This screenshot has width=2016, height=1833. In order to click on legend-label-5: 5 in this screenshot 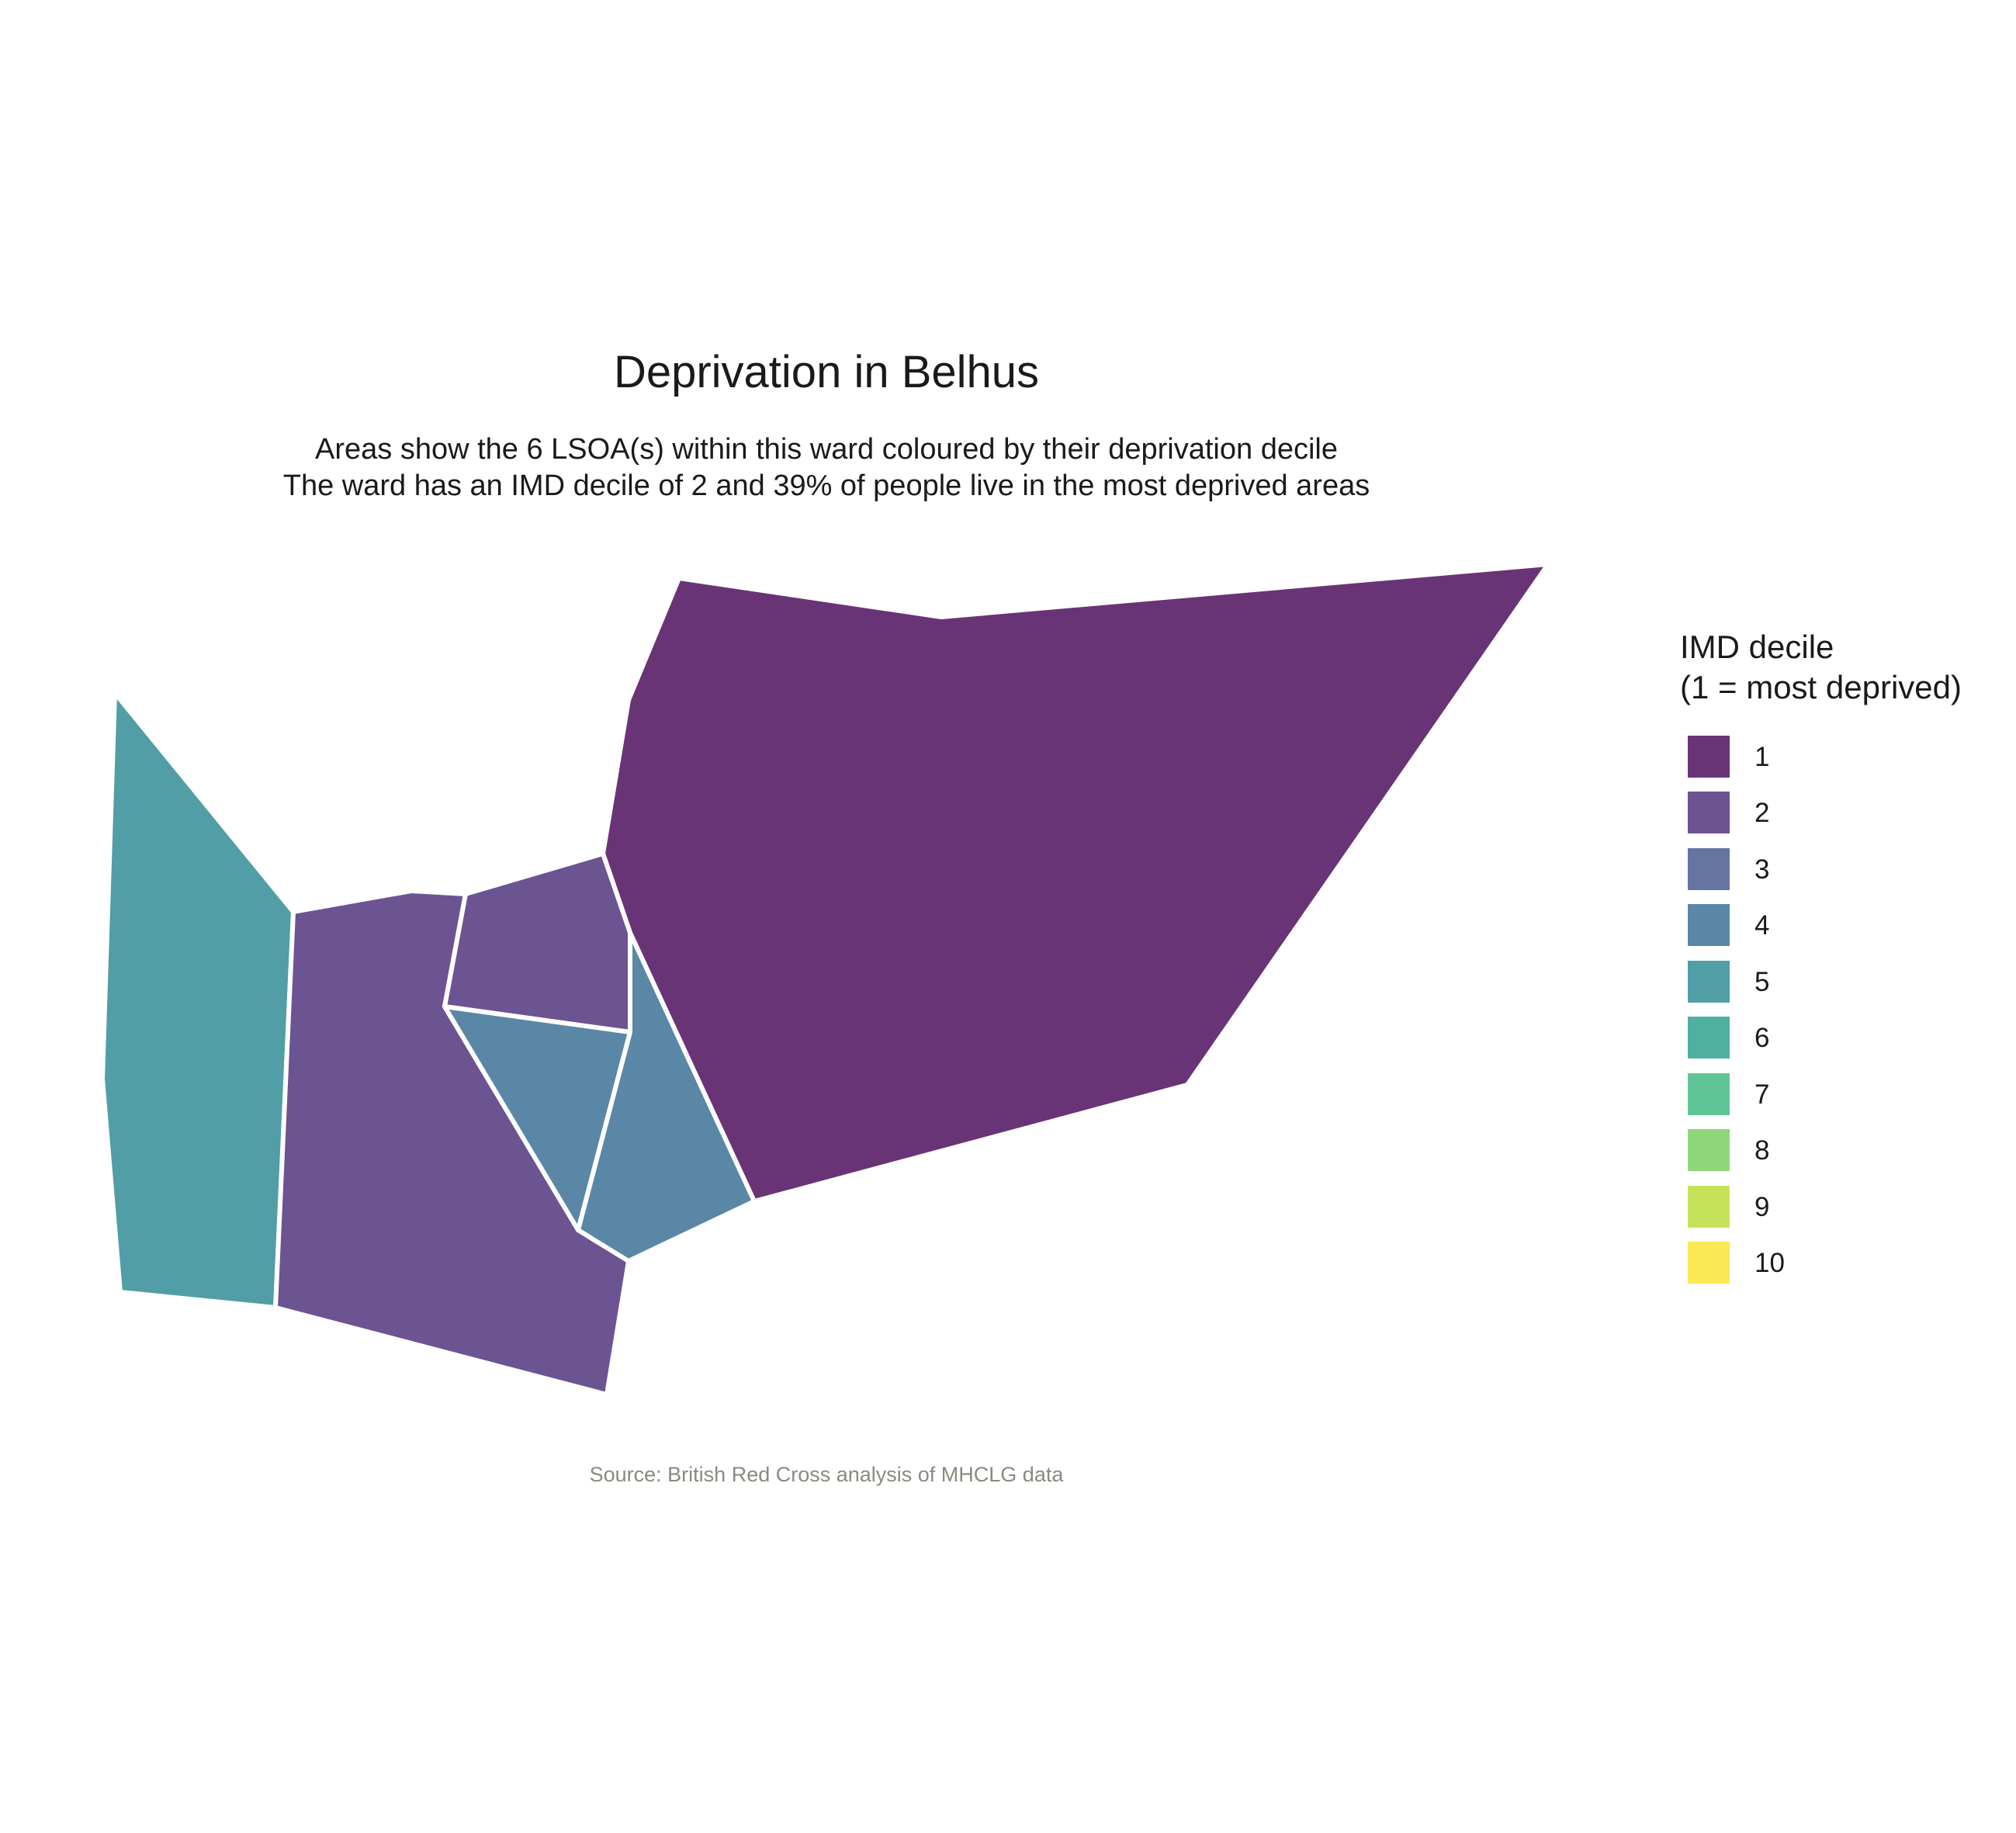, I will do `click(1762, 982)`.